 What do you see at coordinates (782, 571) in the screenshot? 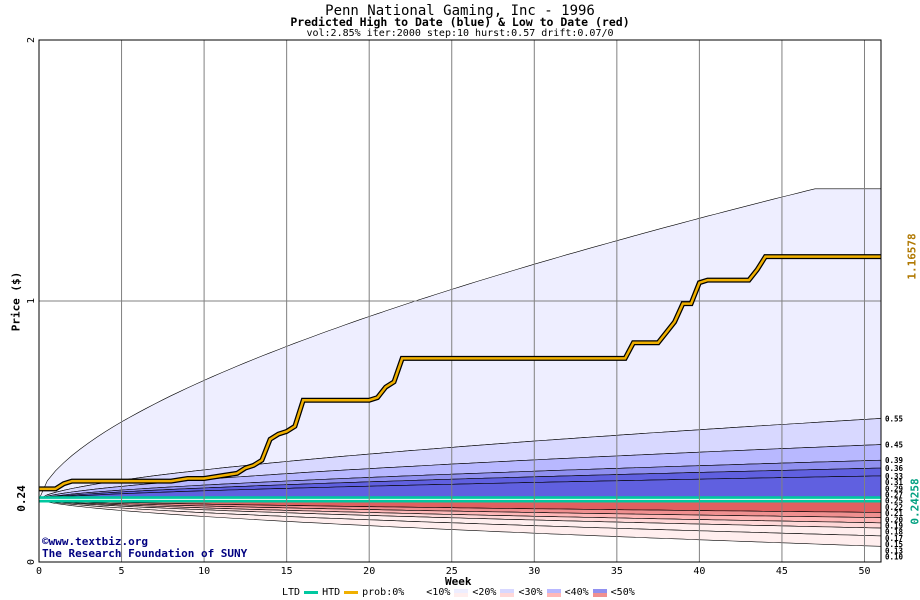
I see `x-tick-label-45: 45` at bounding box center [782, 571].